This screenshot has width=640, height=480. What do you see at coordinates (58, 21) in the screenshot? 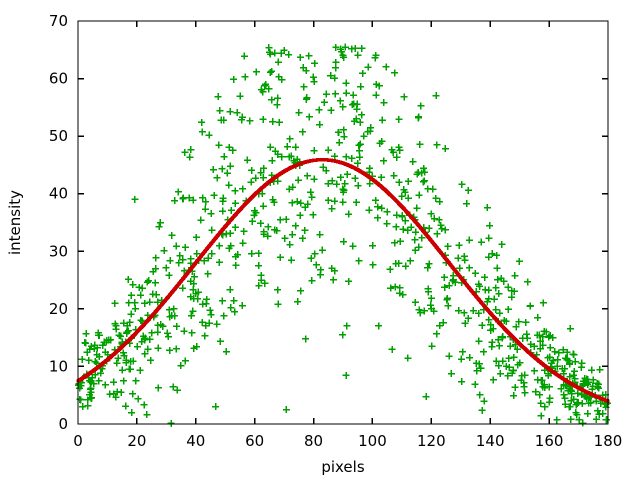
I see `y-tick-label: 70` at bounding box center [58, 21].